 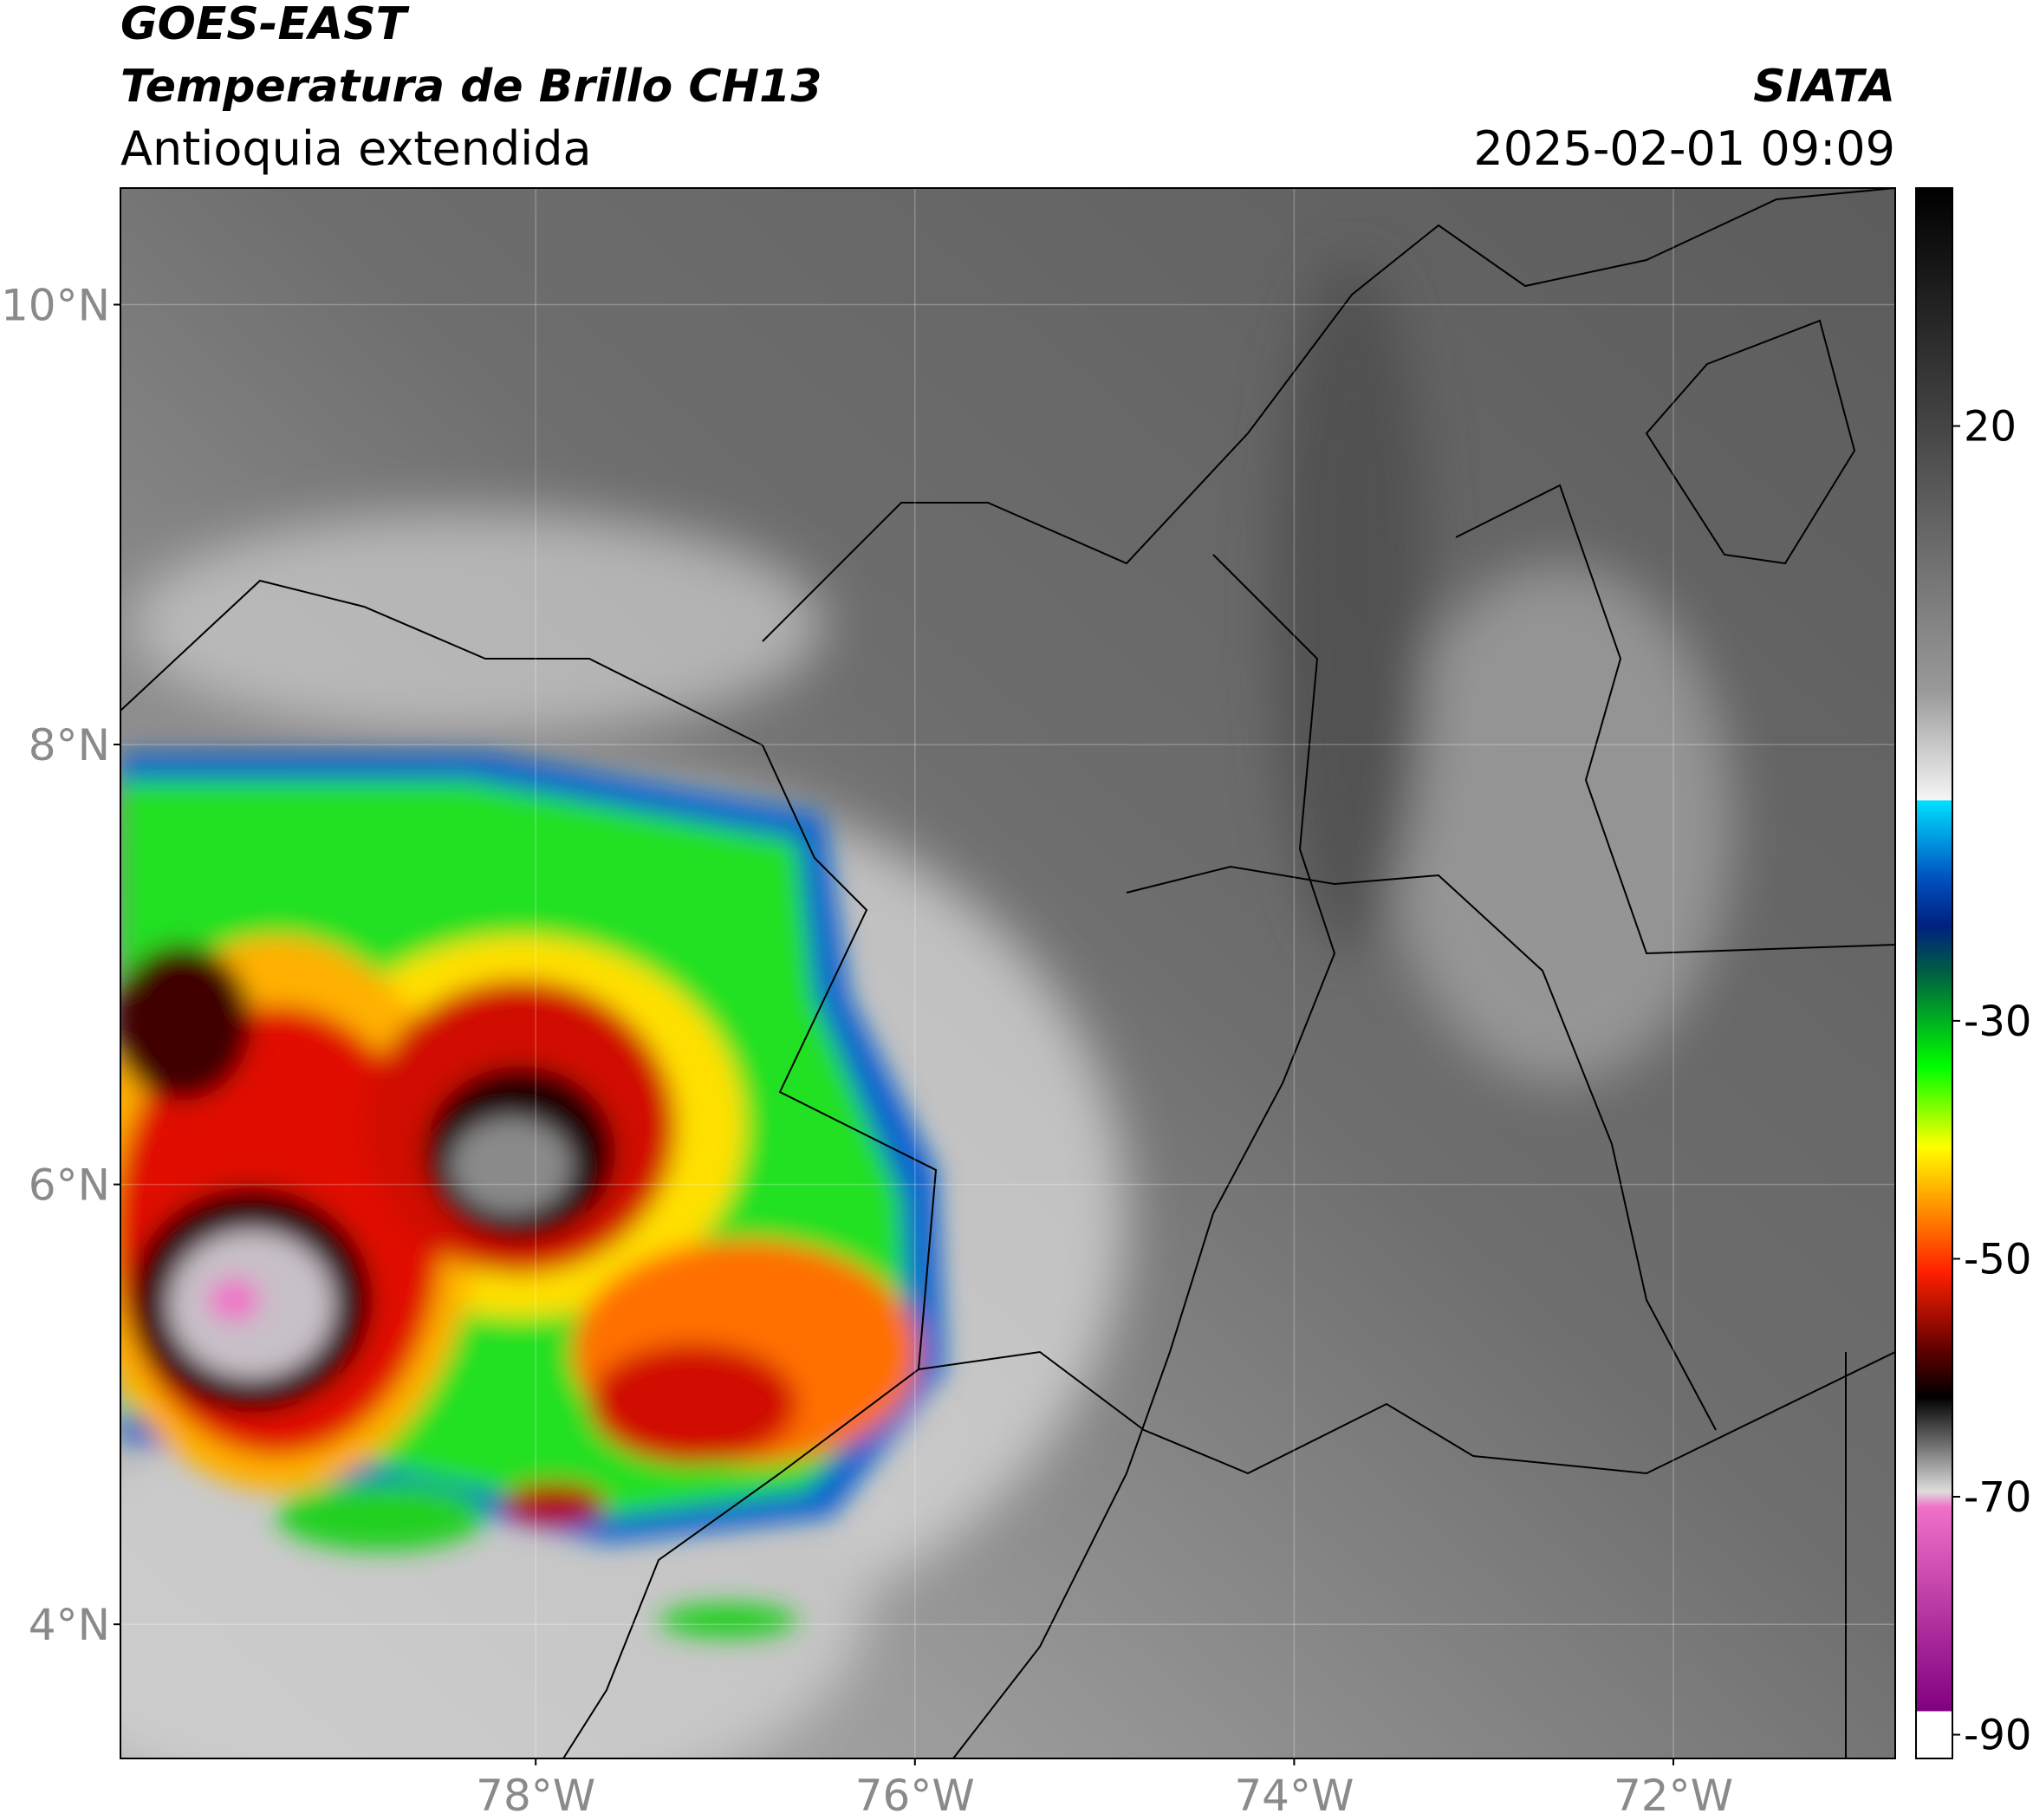 I want to click on colorbar-tick-label: -90, so click(x=1997, y=1736).